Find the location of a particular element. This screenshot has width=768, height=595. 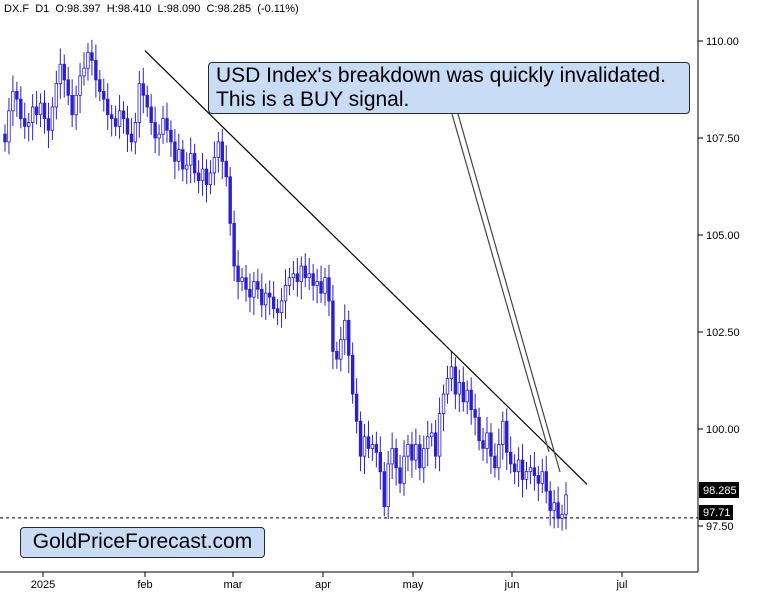

low-value: L:98.090 is located at coordinates (179, 9).